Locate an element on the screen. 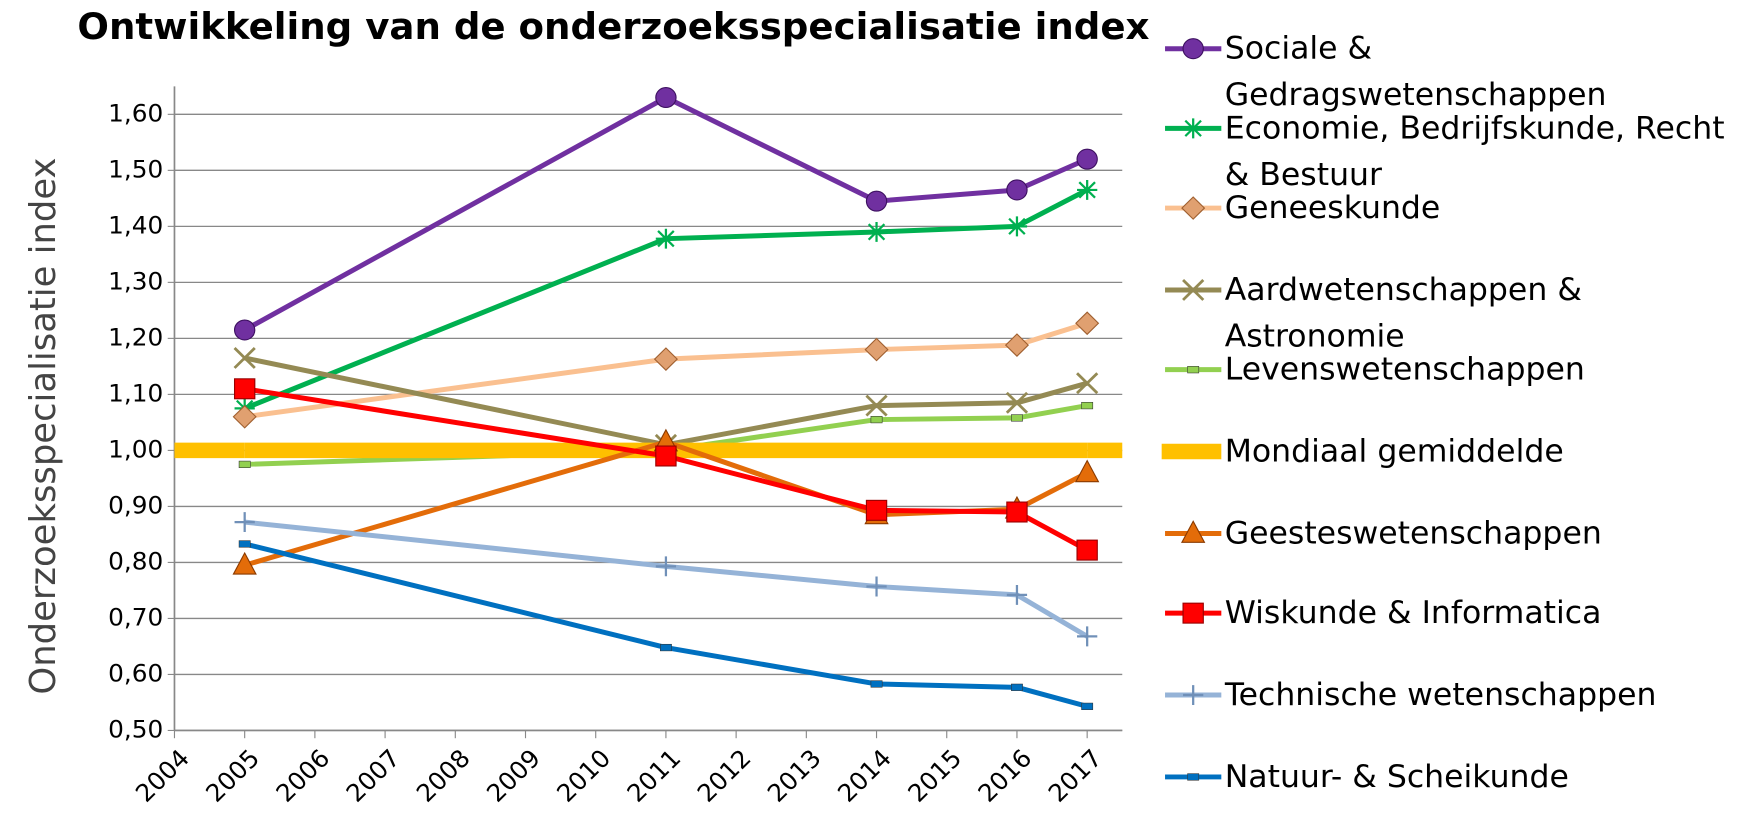 The image size is (1756, 819). legend-item: Wiskunde & Informatica is located at coordinates (1413, 612).